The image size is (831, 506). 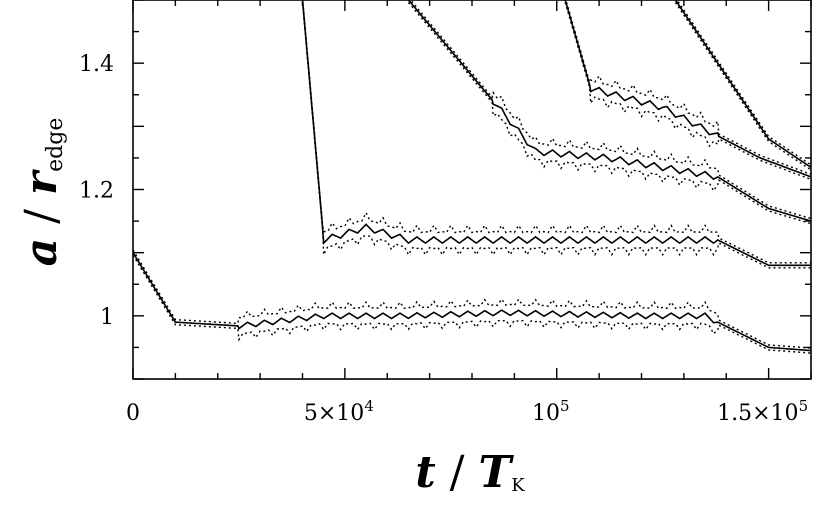 I want to click on y-axis-label: a / redge, so click(x=42, y=192).